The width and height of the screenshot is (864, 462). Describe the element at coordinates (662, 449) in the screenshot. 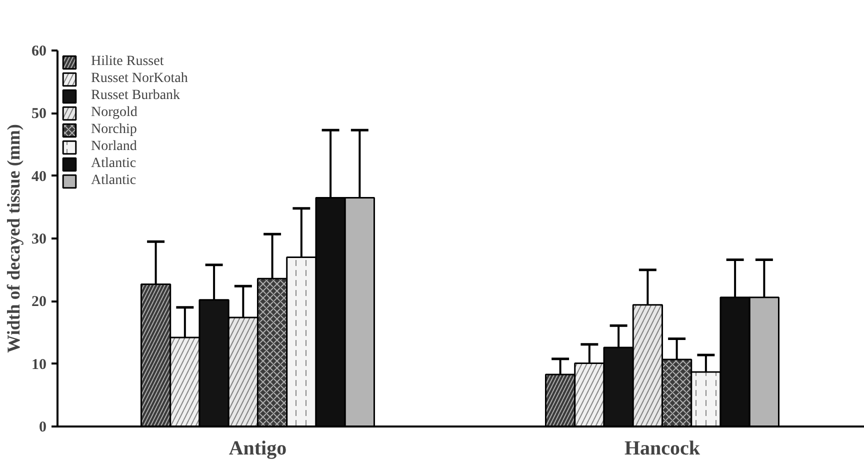

I see `x-tick-label: Hancock` at that location.